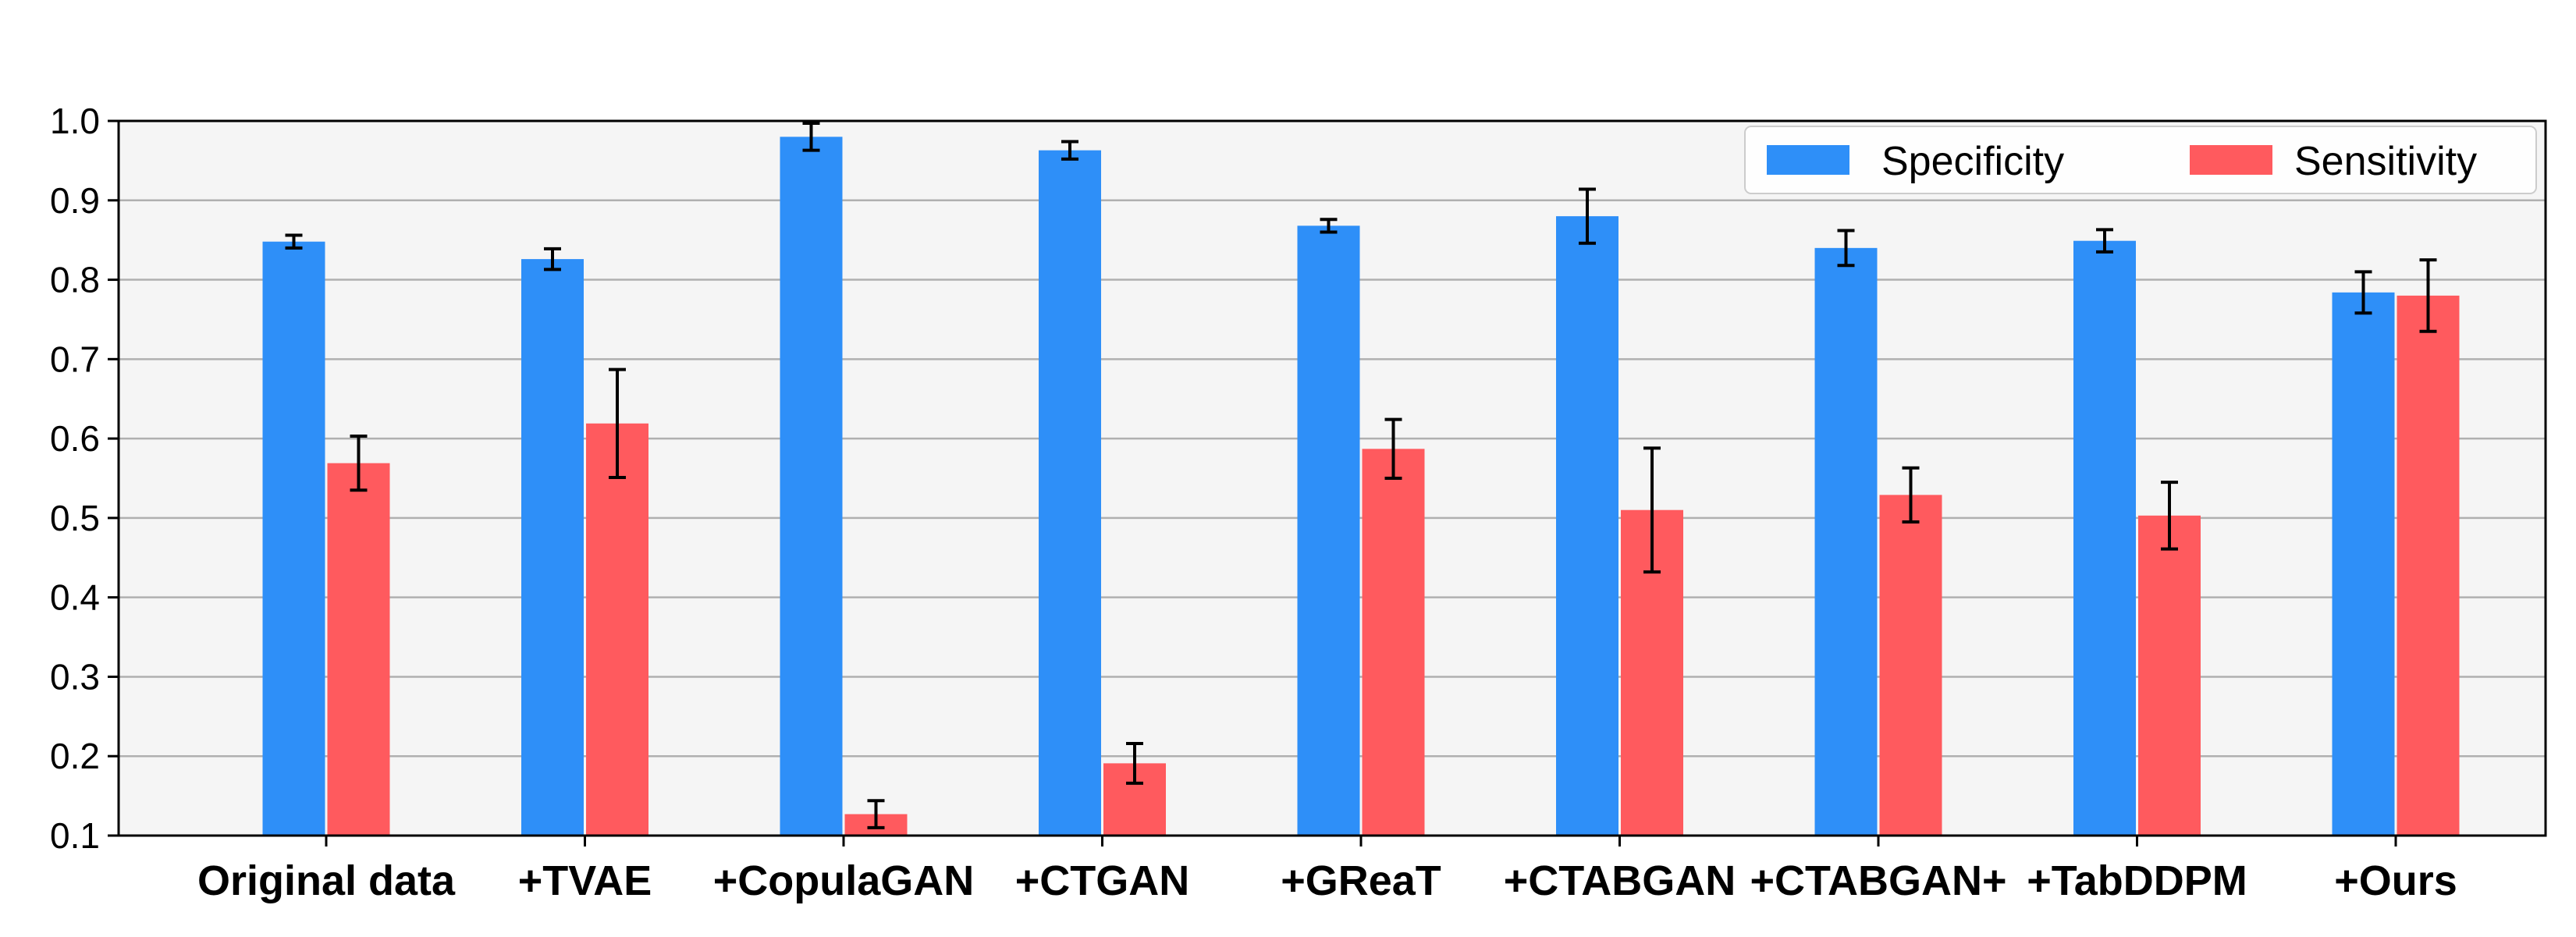  Describe the element at coordinates (75, 121) in the screenshot. I see `y-tick-label: 1.0` at that location.